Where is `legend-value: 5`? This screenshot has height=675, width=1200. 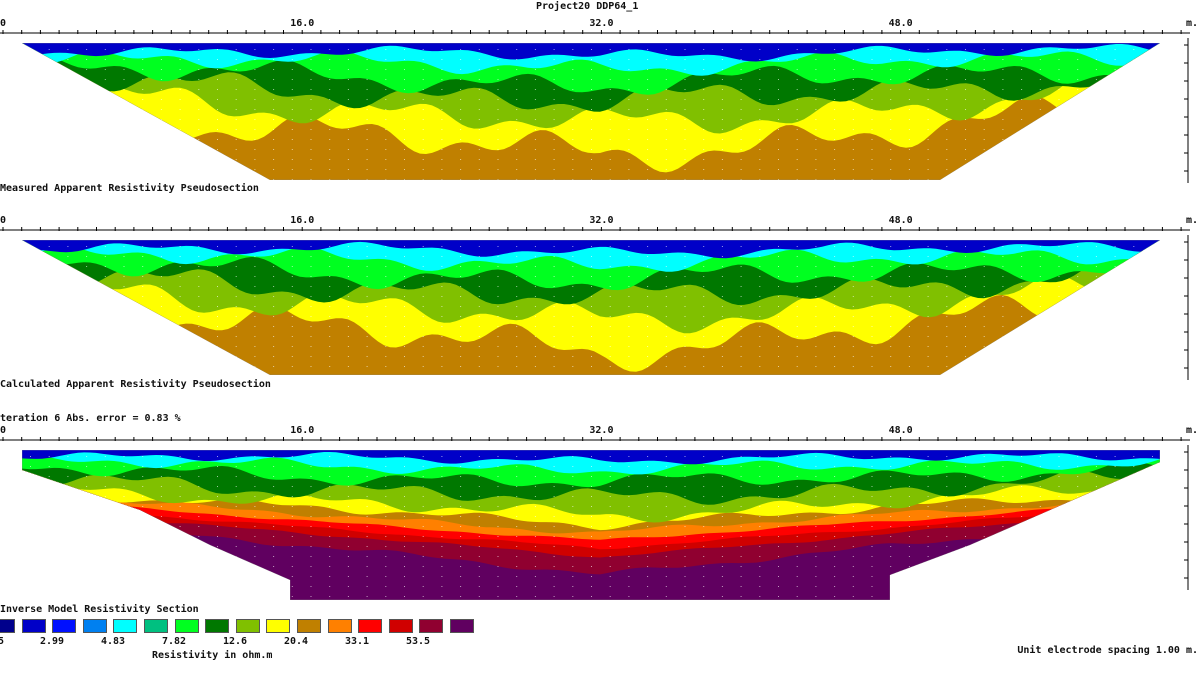 legend-value: 5 is located at coordinates (2, 641).